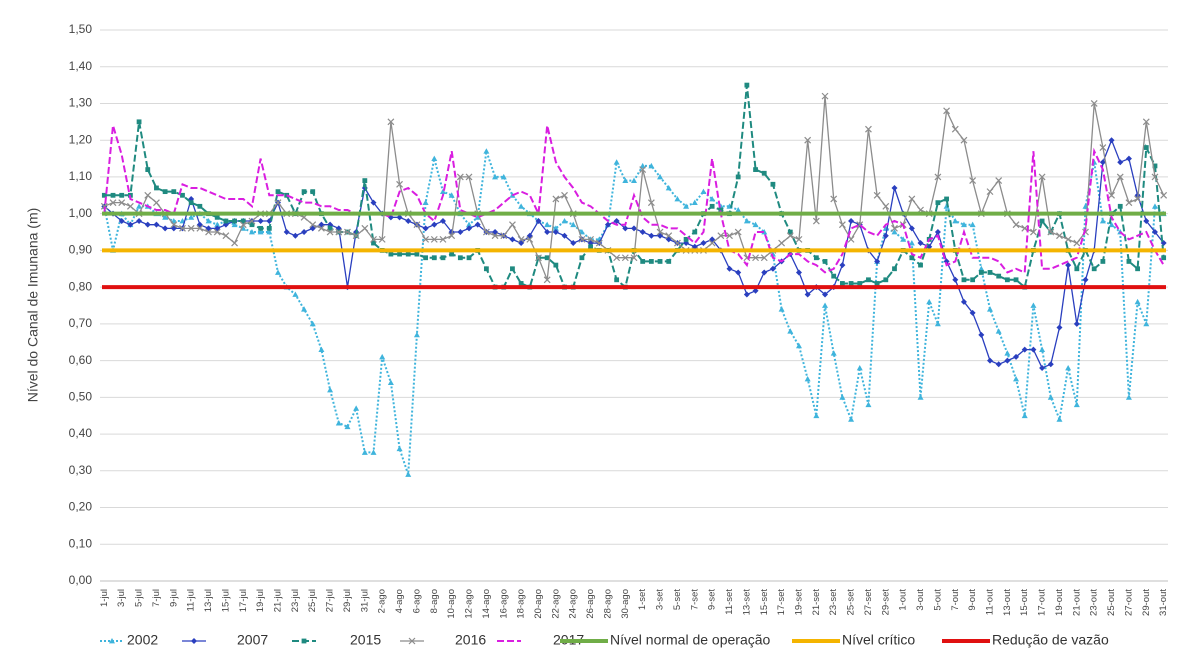 This screenshot has height=657, width=1178. What do you see at coordinates (690, 640) in the screenshot?
I see `legend-label: Nível normal de operação` at bounding box center [690, 640].